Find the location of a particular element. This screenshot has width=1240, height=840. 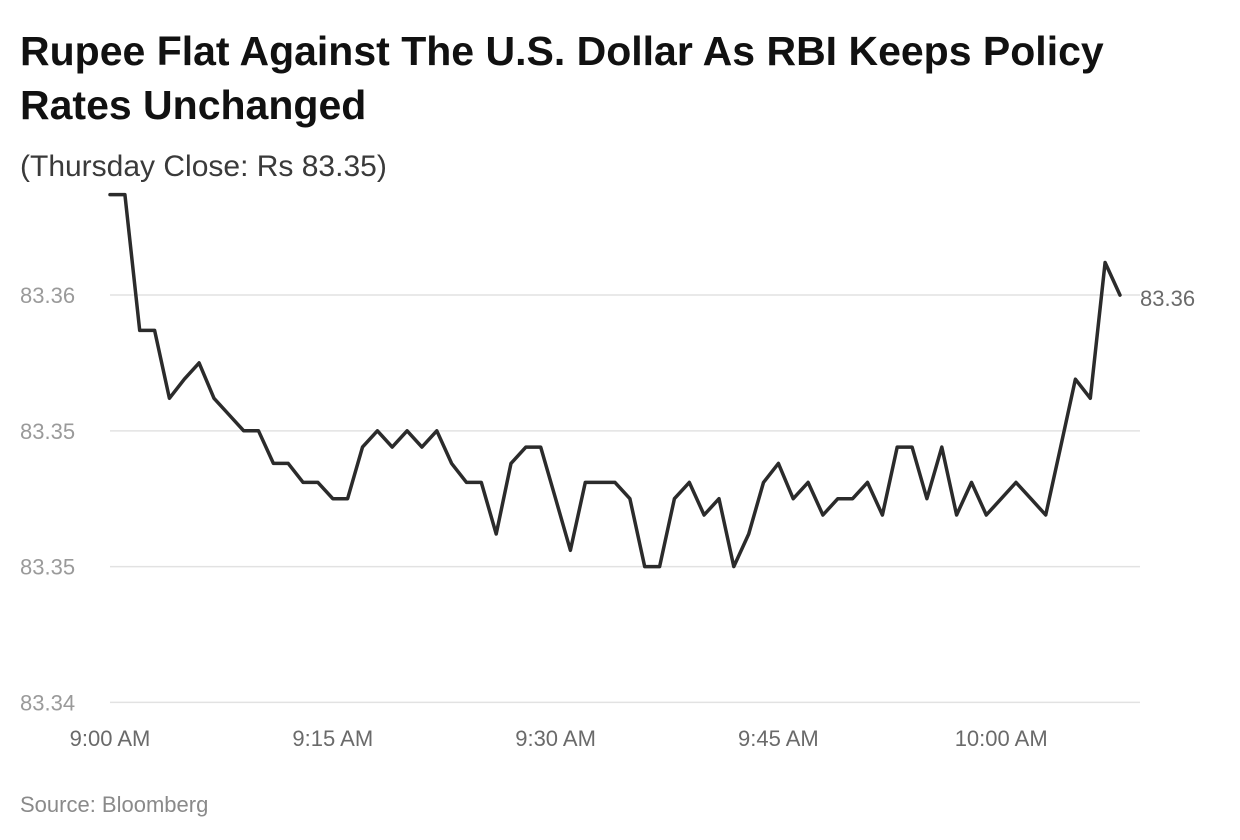

chart-subtitle: (Thursday Close: Rs 83.35) is located at coordinates (203, 166).